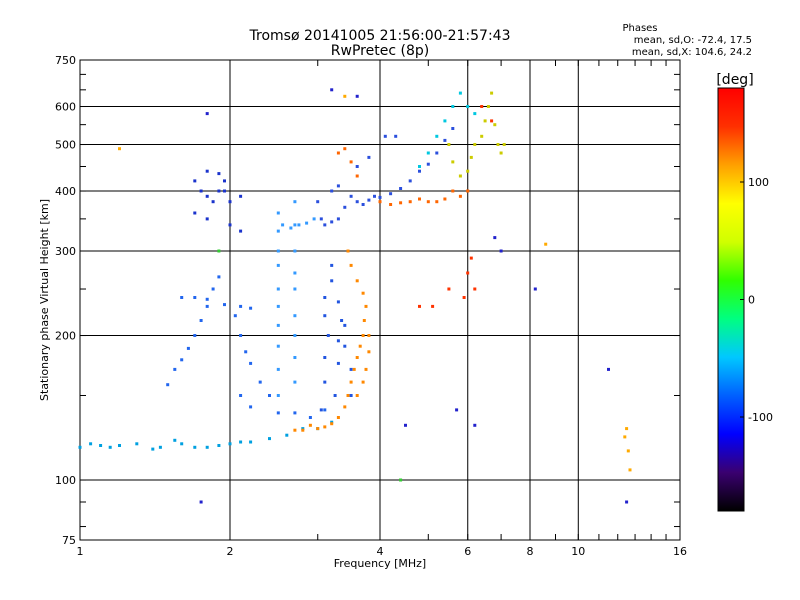 This screenshot has height=600, width=800. I want to click on chart-title: Tromsø 20141005 21:56:00-21:57:43, so click(380, 36).